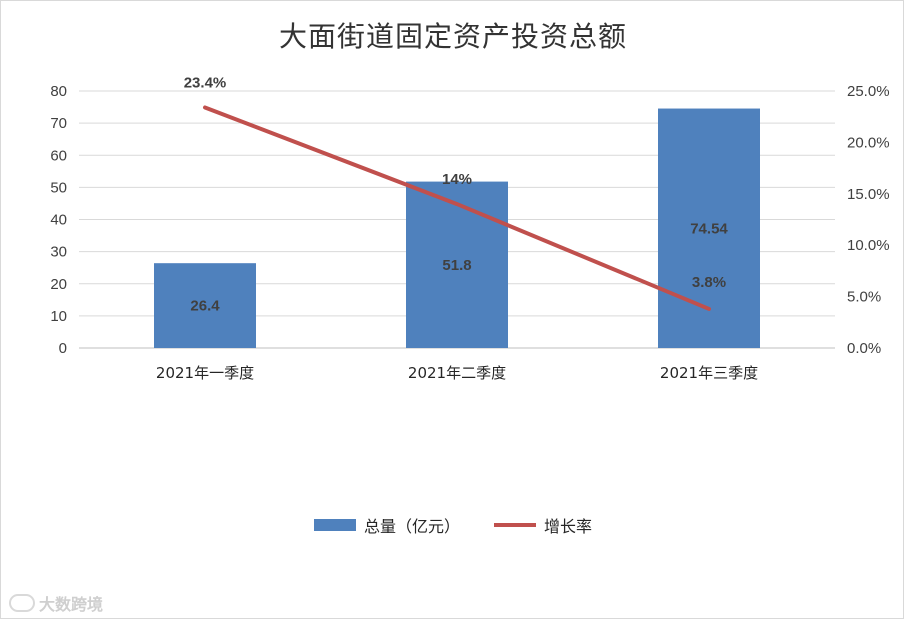 The image size is (904, 619). Describe the element at coordinates (868, 142) in the screenshot. I see `y-right-tick-label: 20.0%` at that location.